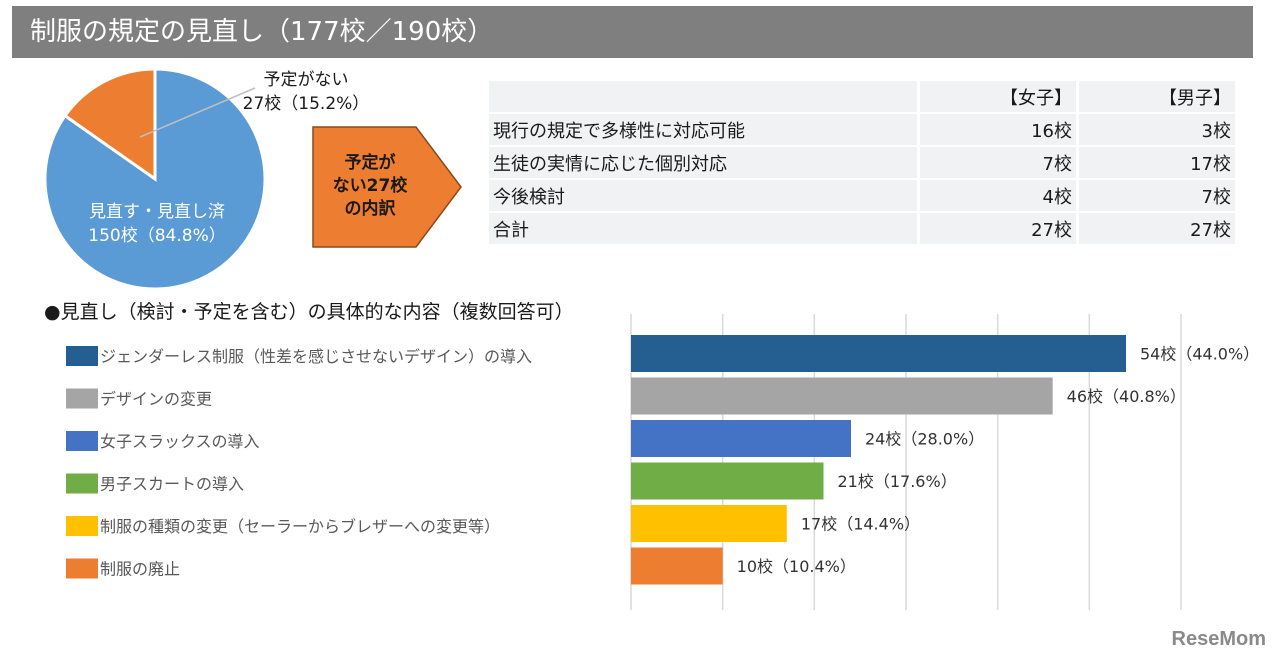 Image resolution: width=1280 pixels, height=661 pixels. Describe the element at coordinates (1157, 129) in the screenshot. I see `table-cell-male: 3校` at that location.